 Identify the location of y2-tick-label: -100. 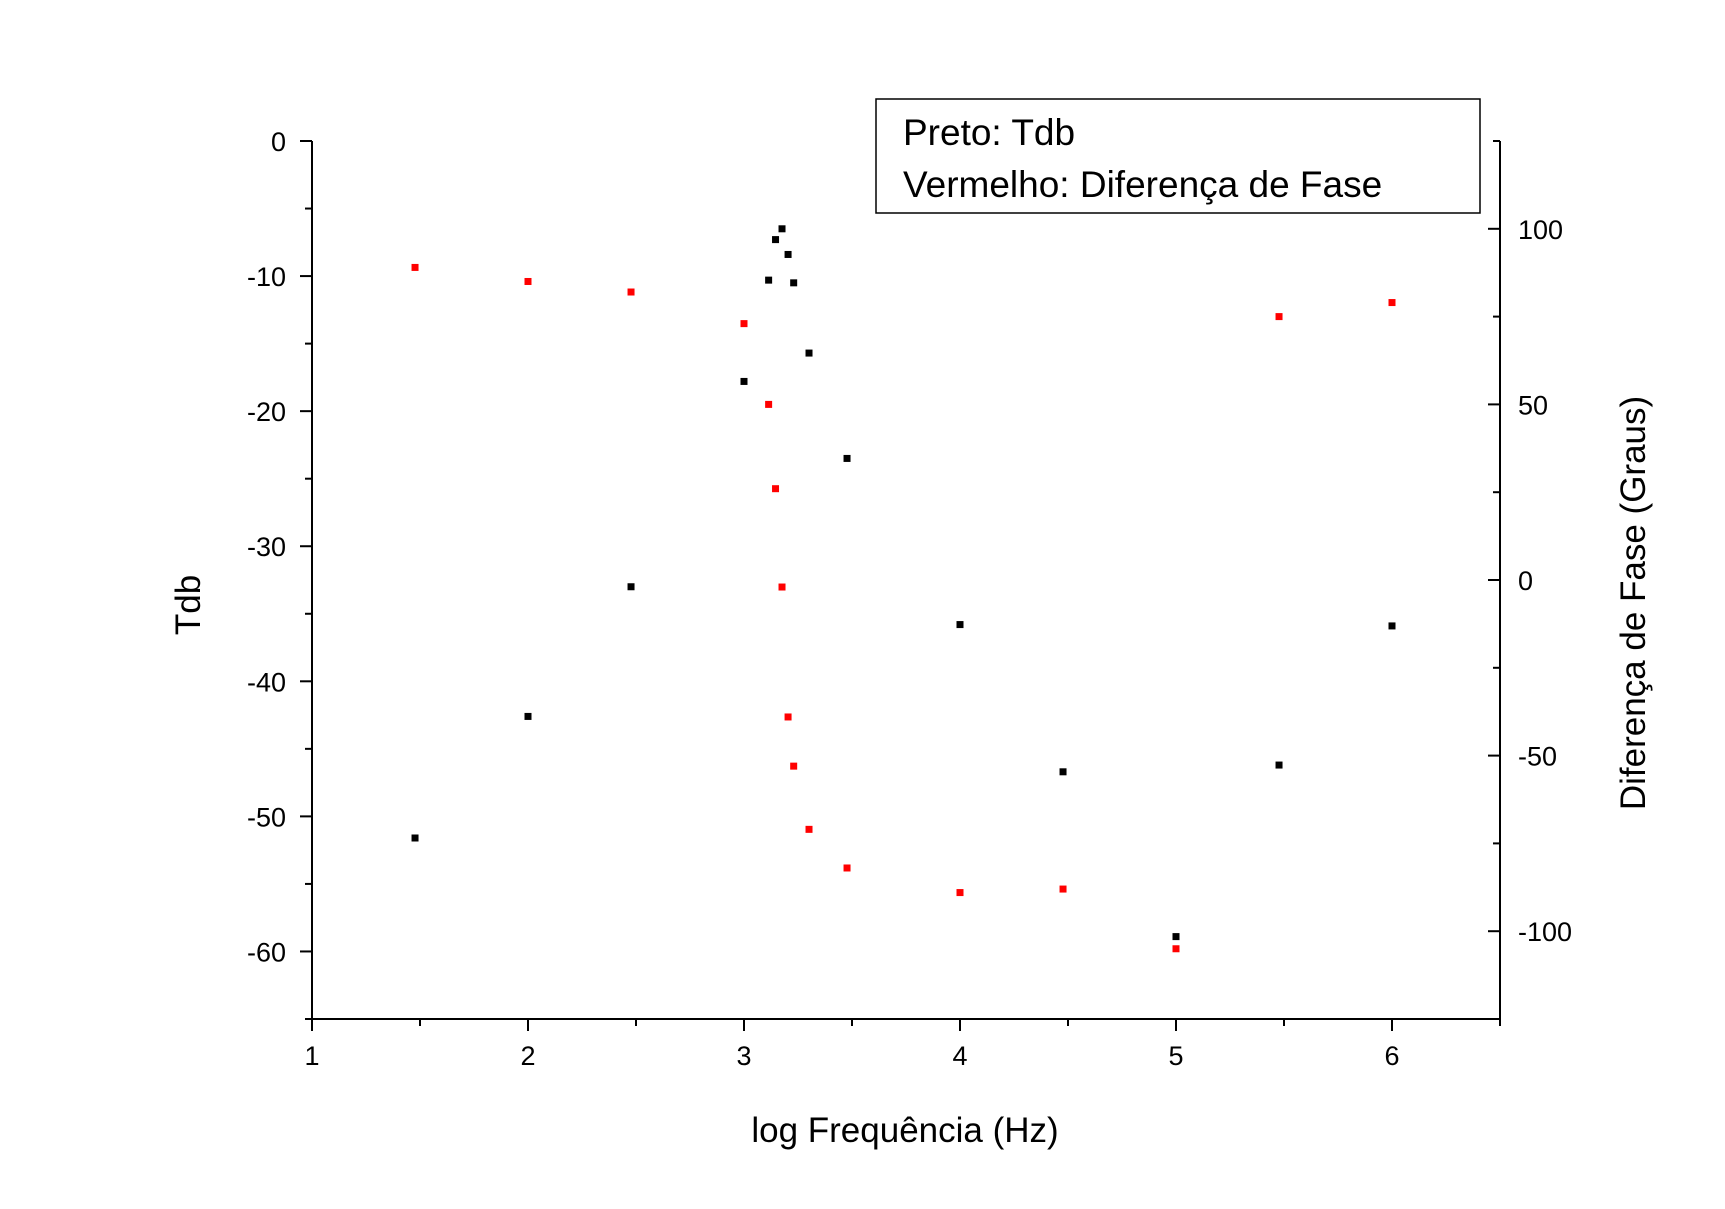
(1545, 932).